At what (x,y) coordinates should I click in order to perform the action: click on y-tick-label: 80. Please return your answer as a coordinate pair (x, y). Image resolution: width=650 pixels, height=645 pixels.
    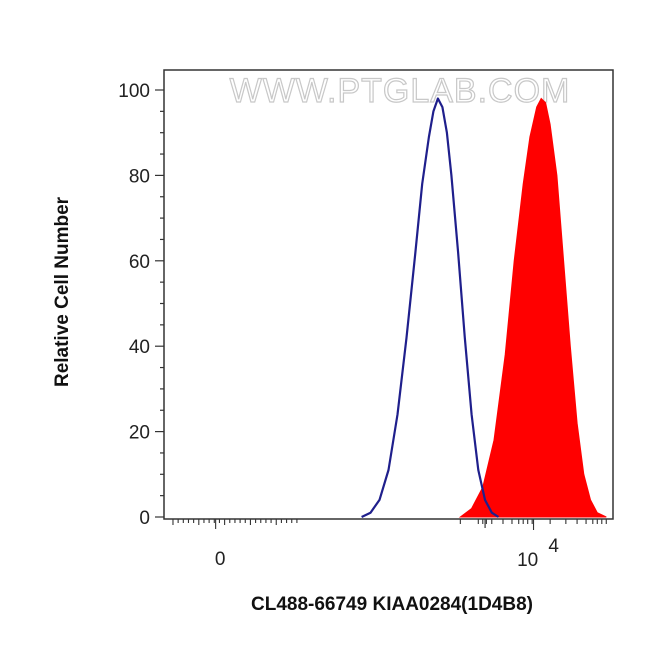
    Looking at the image, I should click on (139, 176).